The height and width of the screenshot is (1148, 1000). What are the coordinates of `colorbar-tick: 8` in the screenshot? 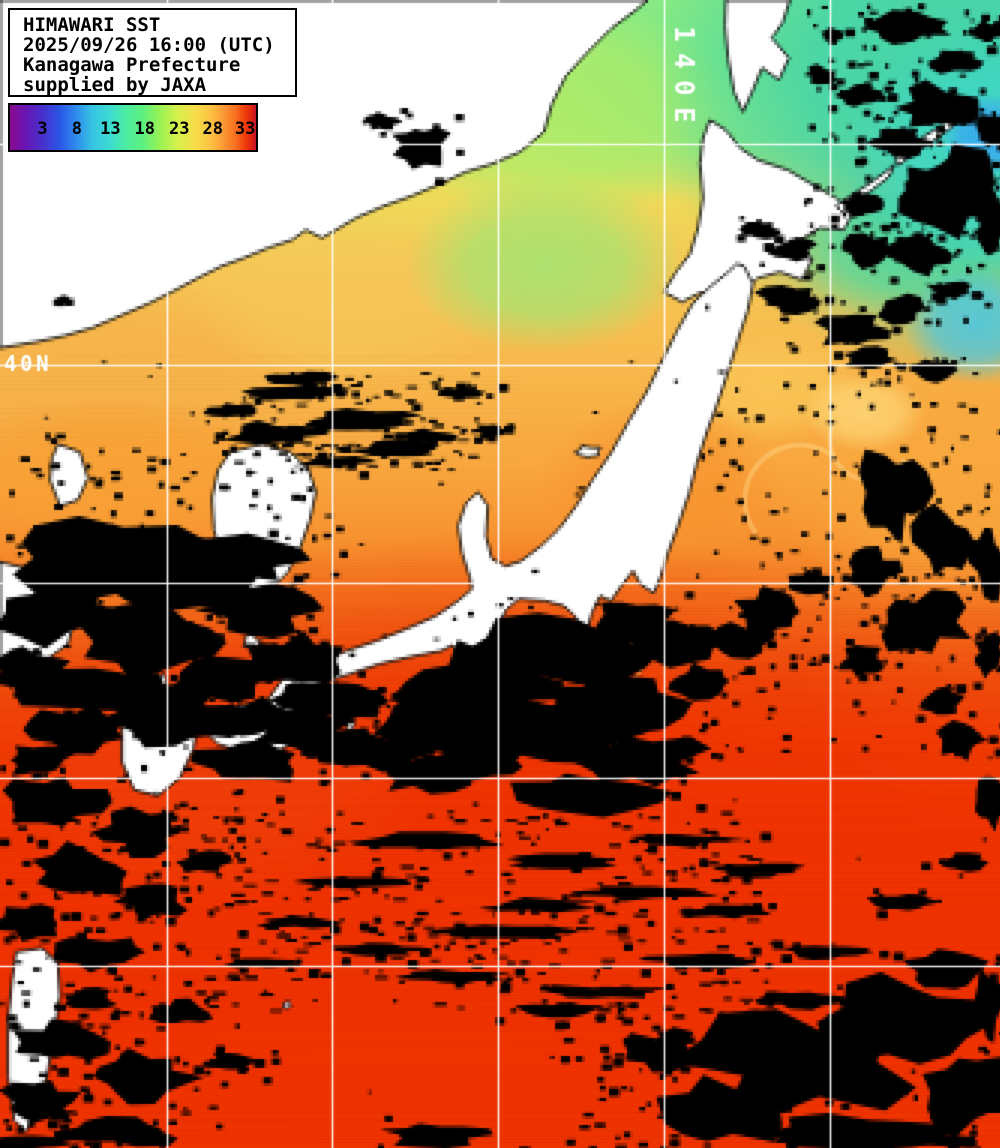 It's located at (77, 129).